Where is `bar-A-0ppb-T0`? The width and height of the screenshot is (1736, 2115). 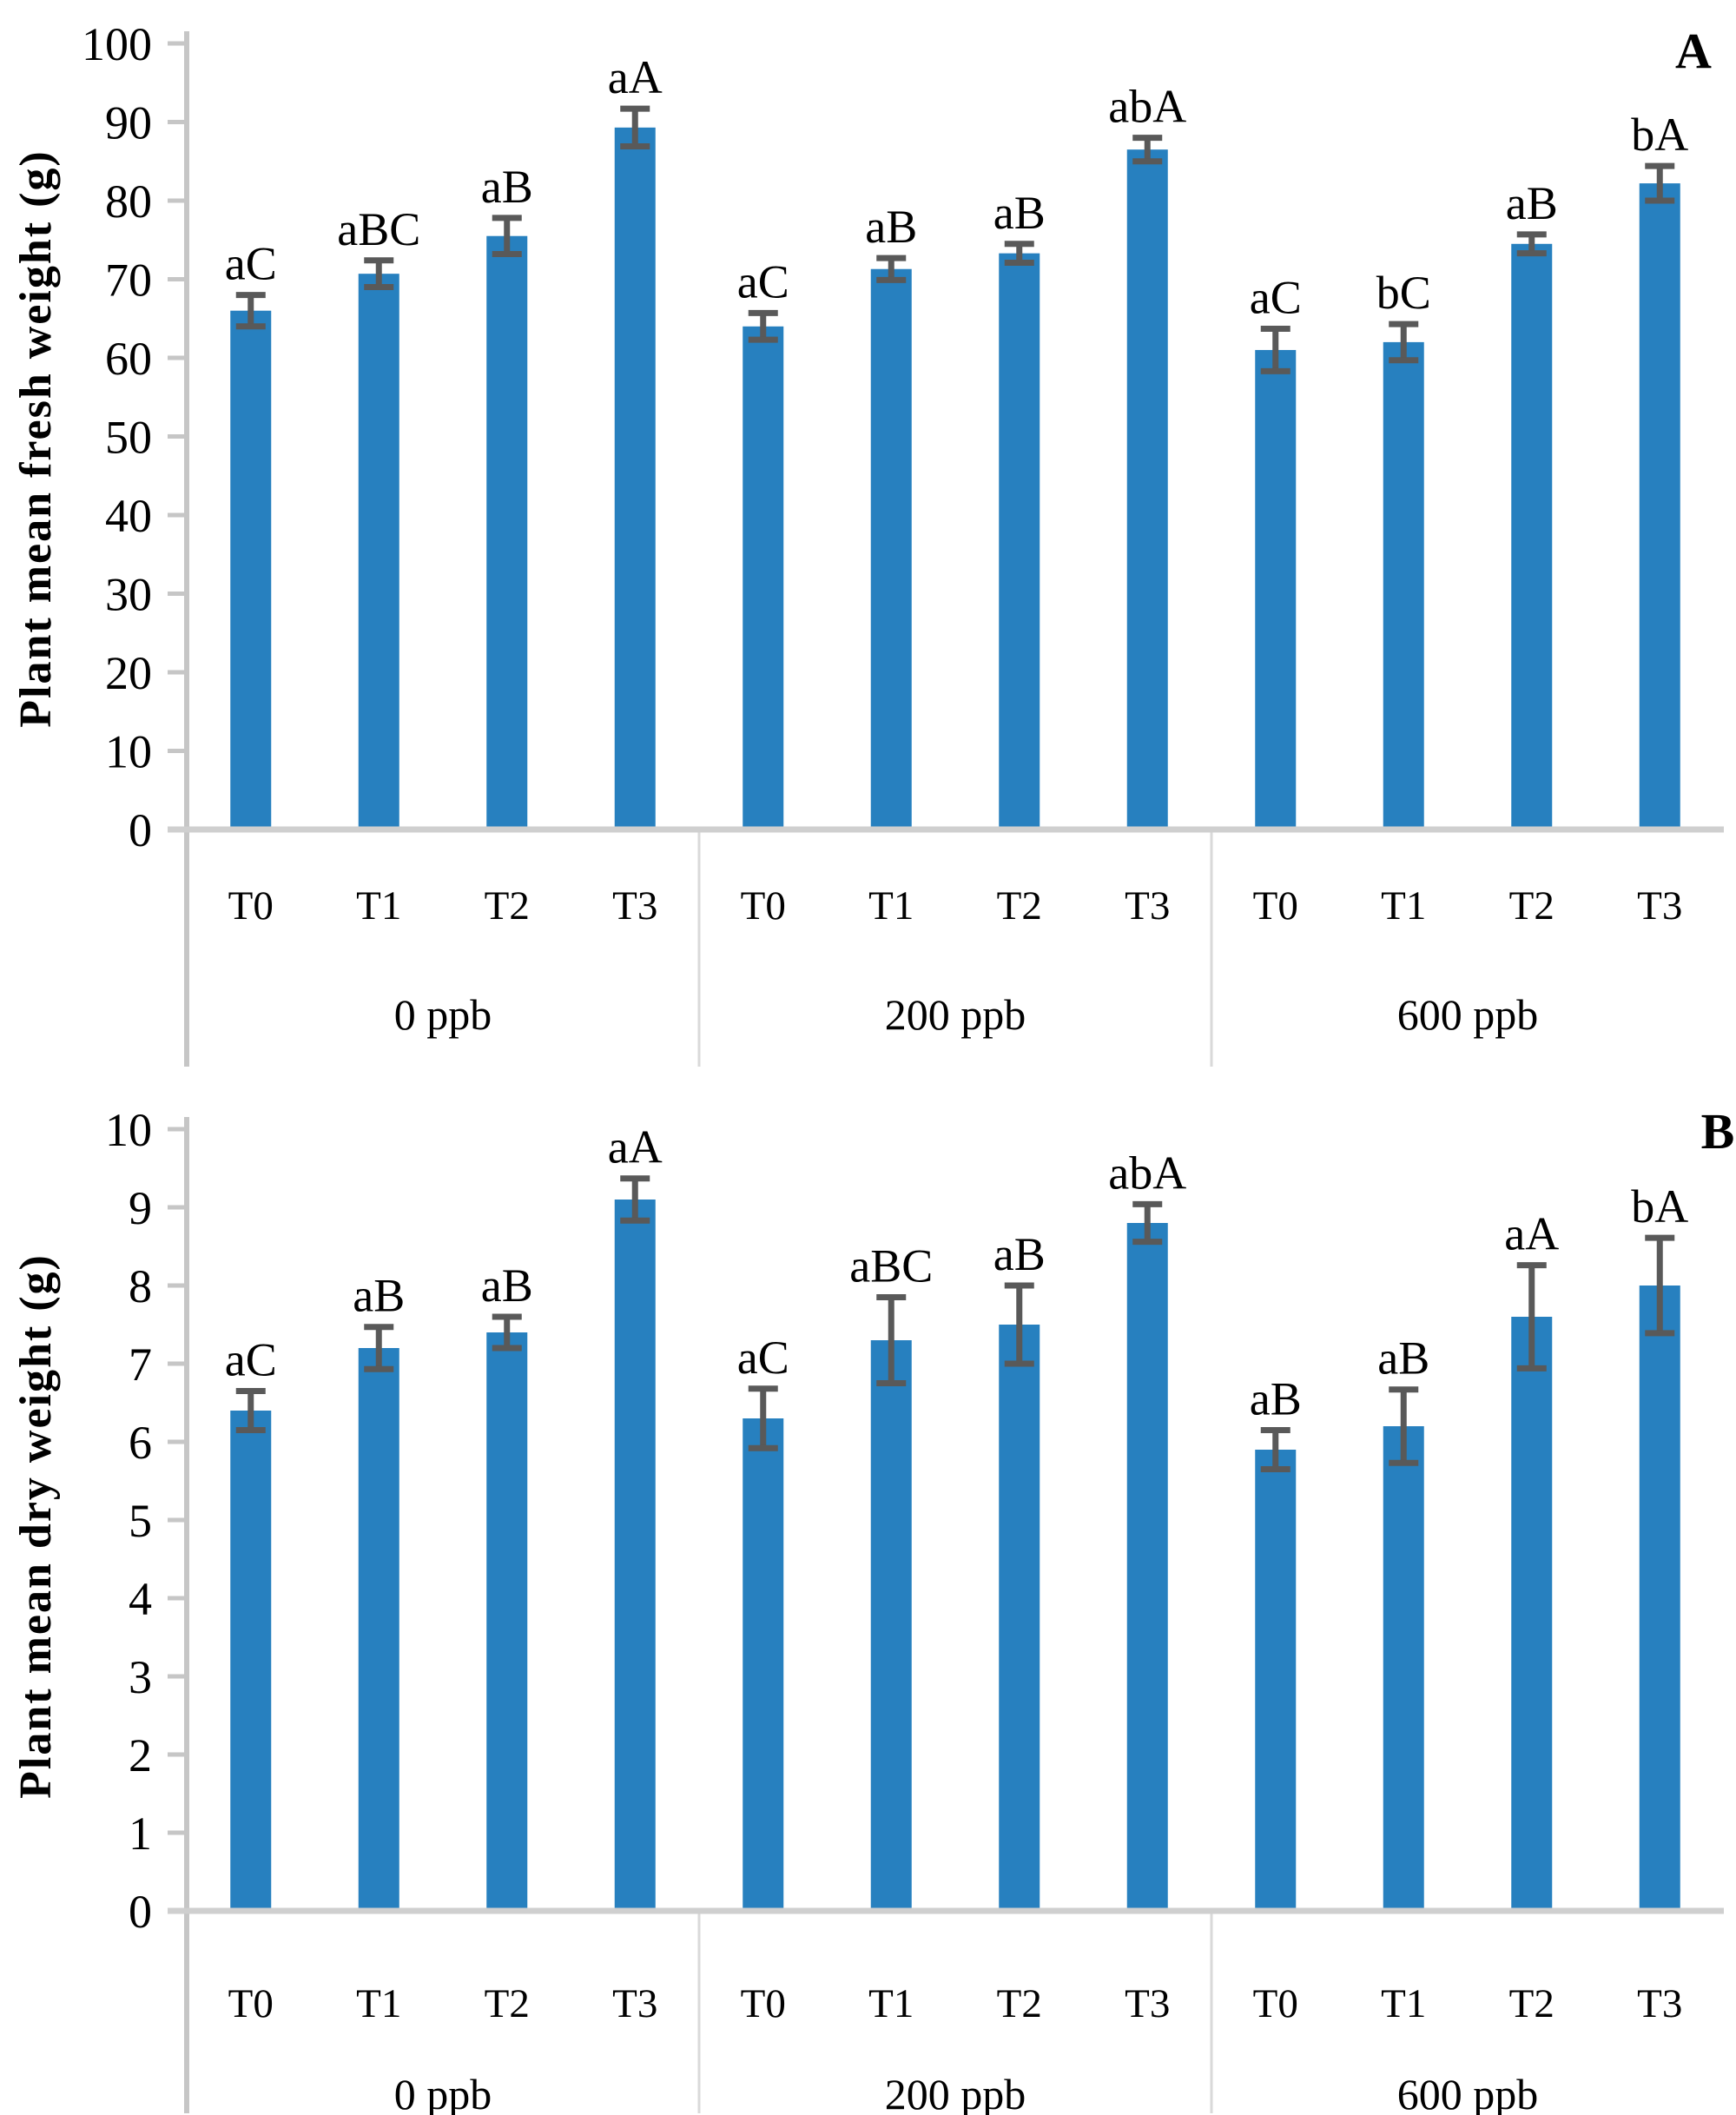
bar-A-0ppb-T0 is located at coordinates (251, 569).